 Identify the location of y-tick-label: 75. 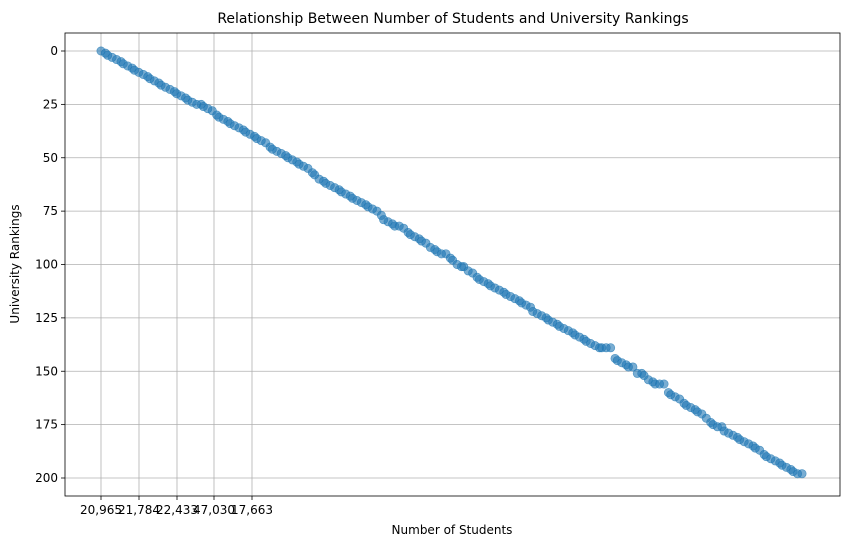
(50, 211).